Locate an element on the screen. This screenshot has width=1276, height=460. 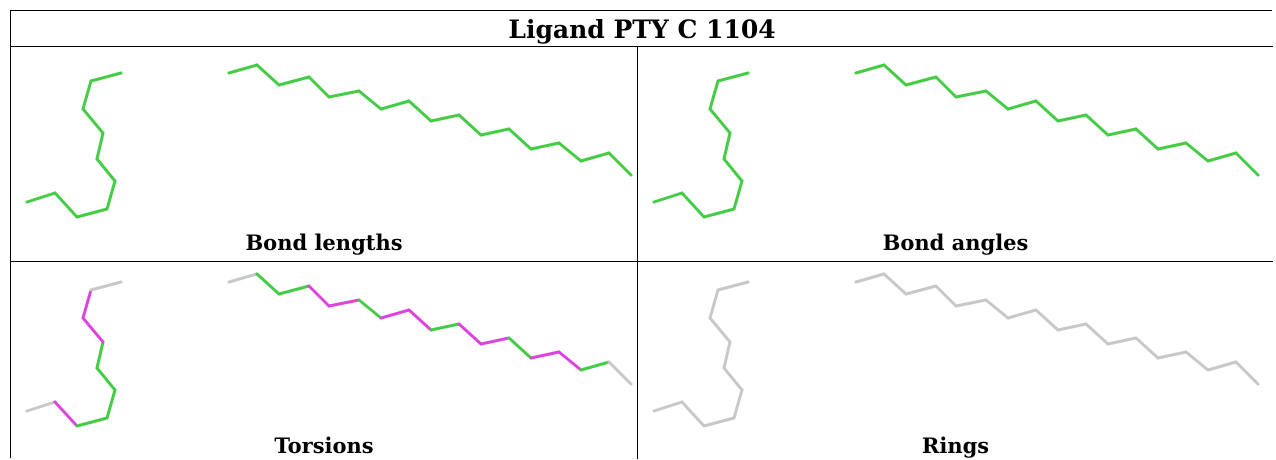
row-divider is located at coordinates (642, 261).